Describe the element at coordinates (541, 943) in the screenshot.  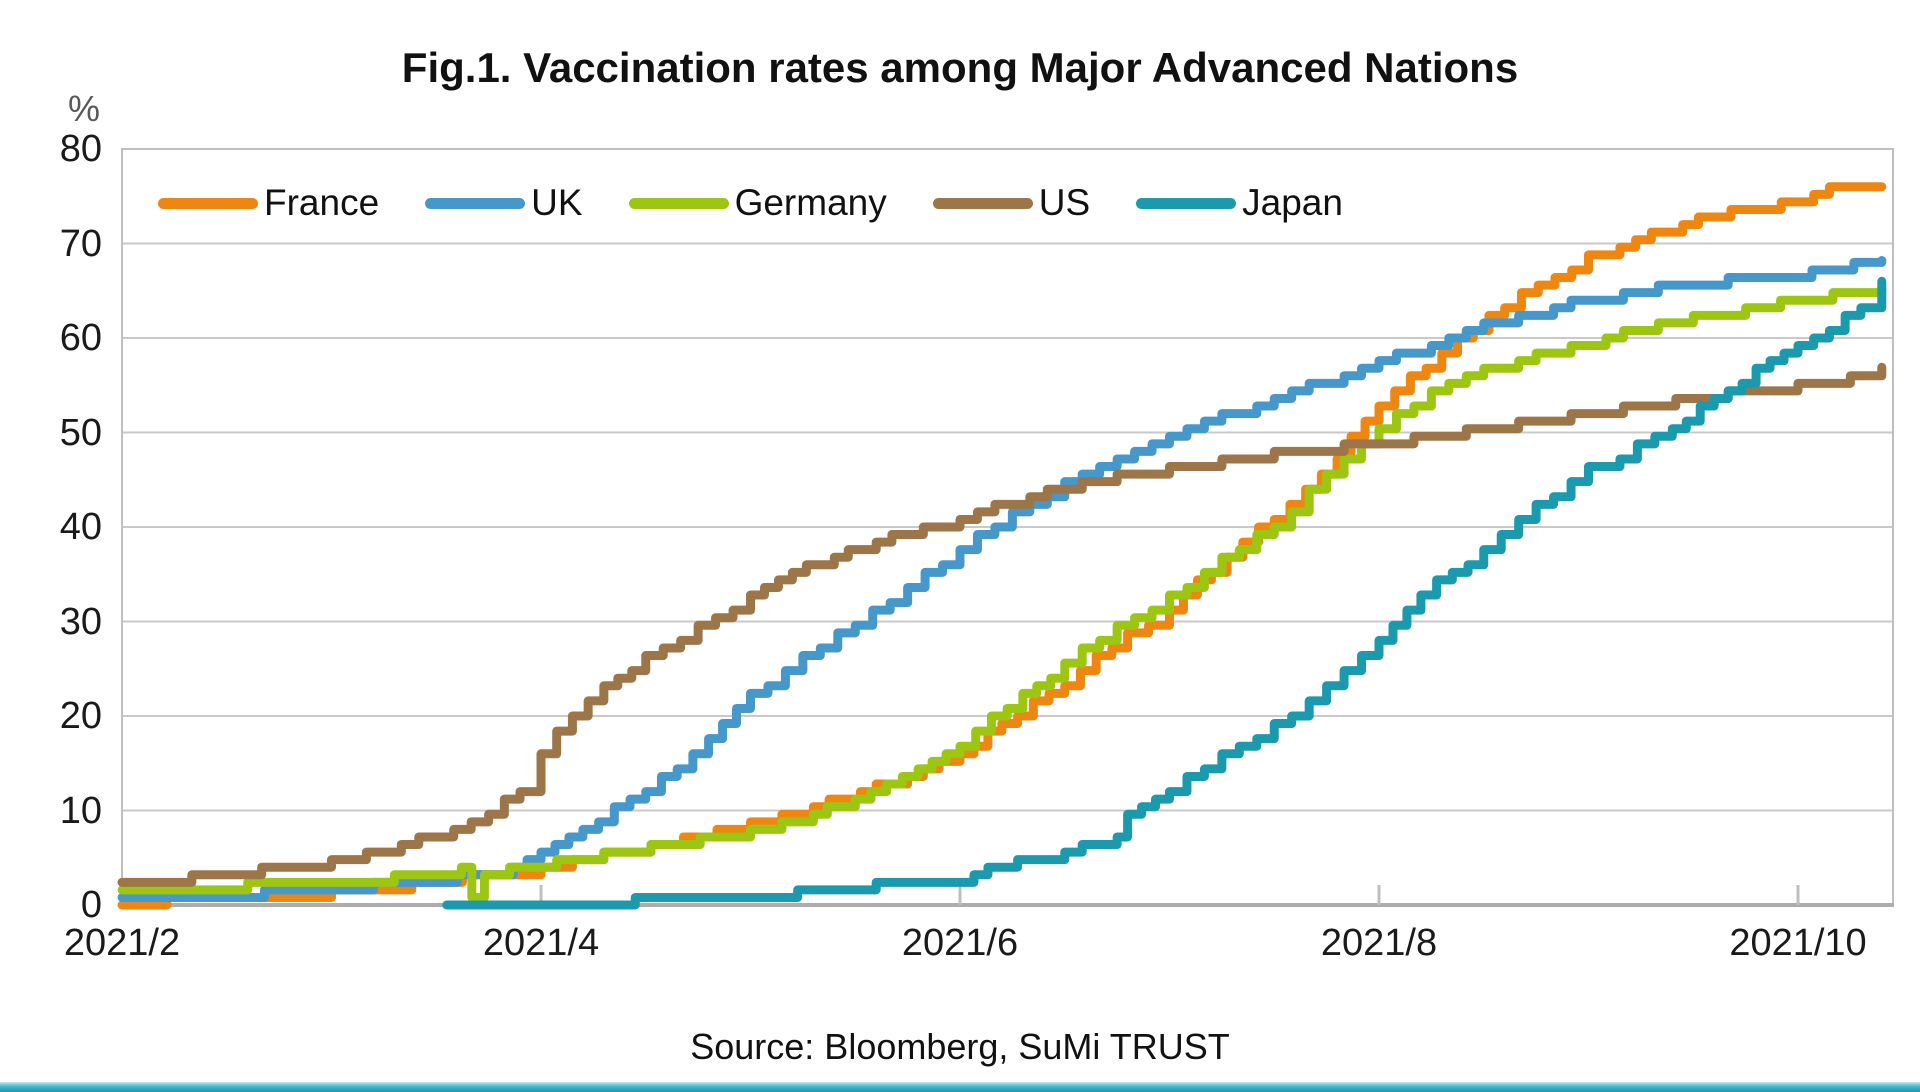
I see `x-tick-label-1: 2021/4` at that location.